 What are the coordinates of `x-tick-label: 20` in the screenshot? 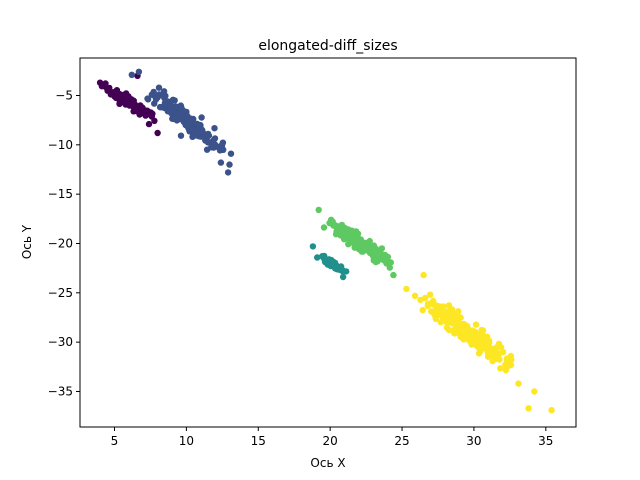 It's located at (330, 441).